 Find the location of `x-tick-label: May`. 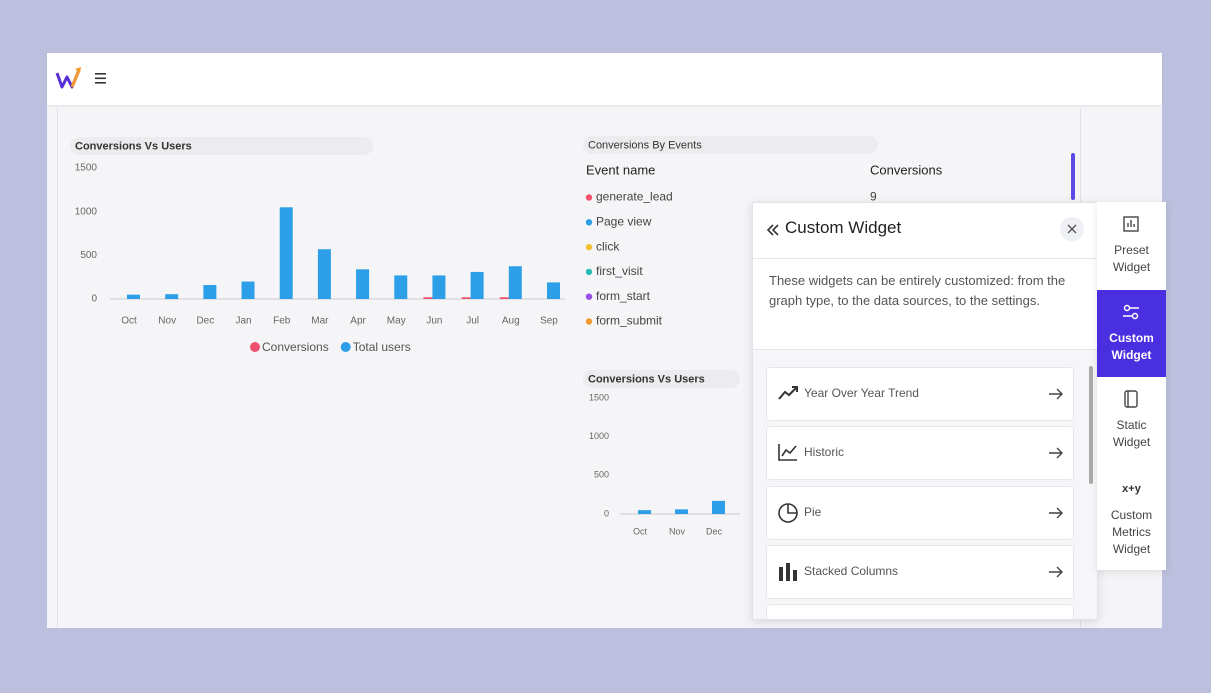

x-tick-label: May is located at coordinates (396, 321).